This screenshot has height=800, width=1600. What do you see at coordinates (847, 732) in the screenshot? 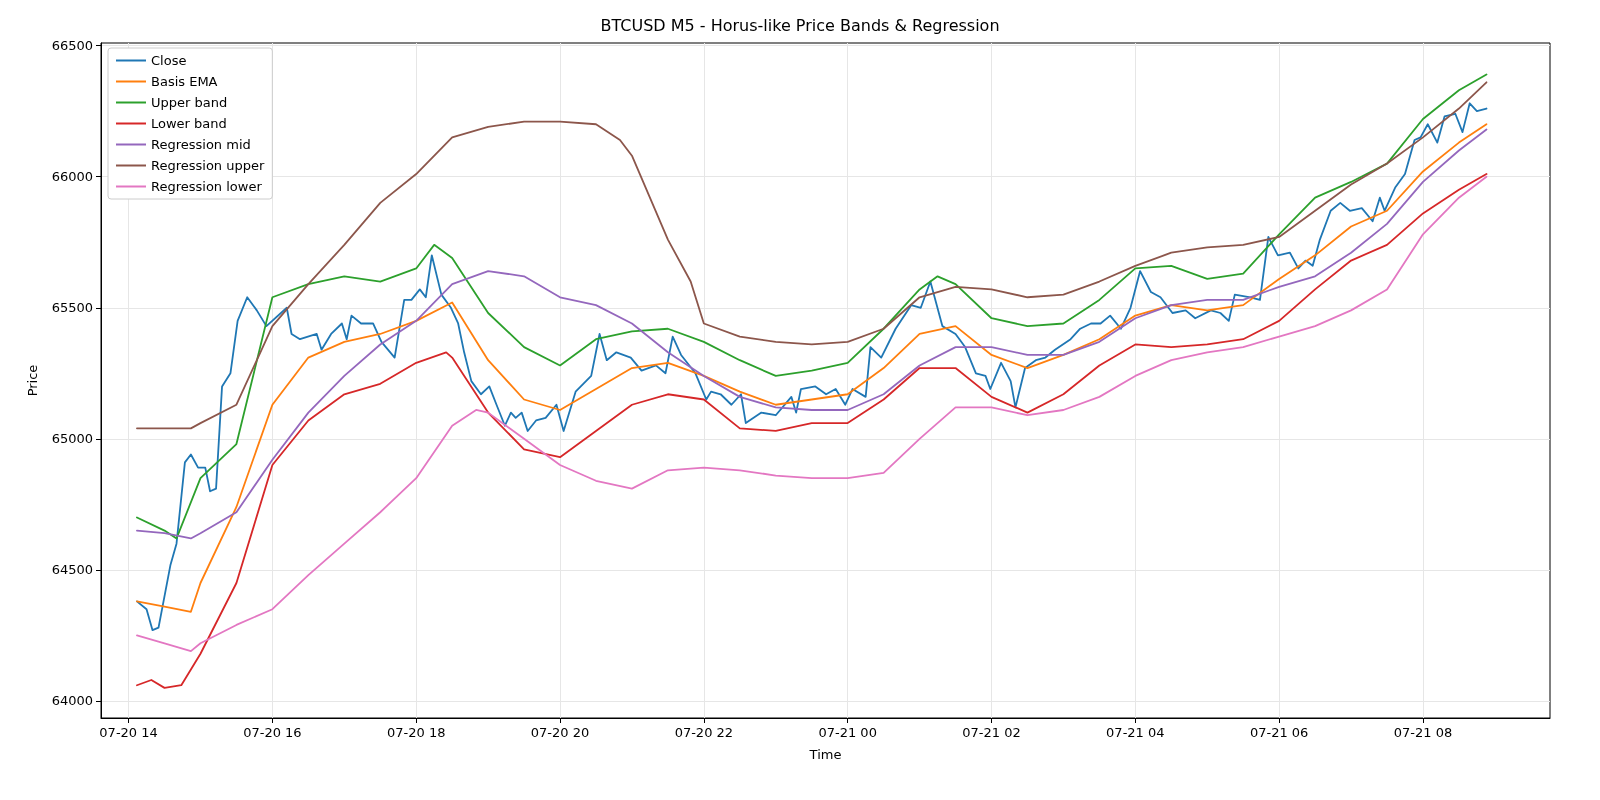
I see `x-tick-label: 07-21 00` at bounding box center [847, 732].